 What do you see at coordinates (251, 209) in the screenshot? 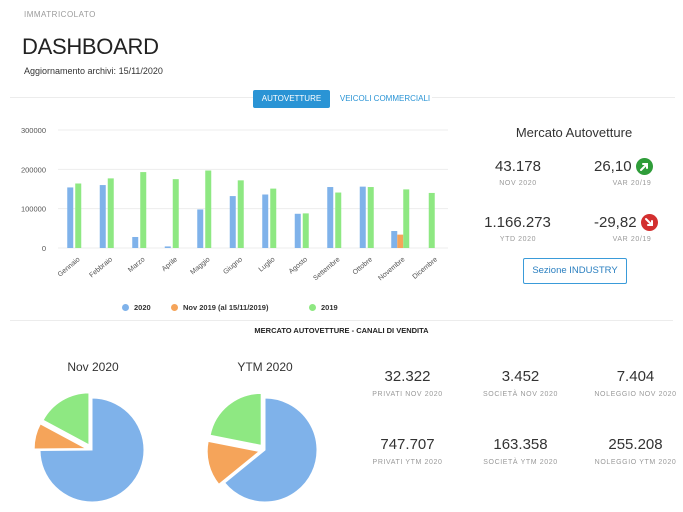
I see `chart-bars` at bounding box center [251, 209].